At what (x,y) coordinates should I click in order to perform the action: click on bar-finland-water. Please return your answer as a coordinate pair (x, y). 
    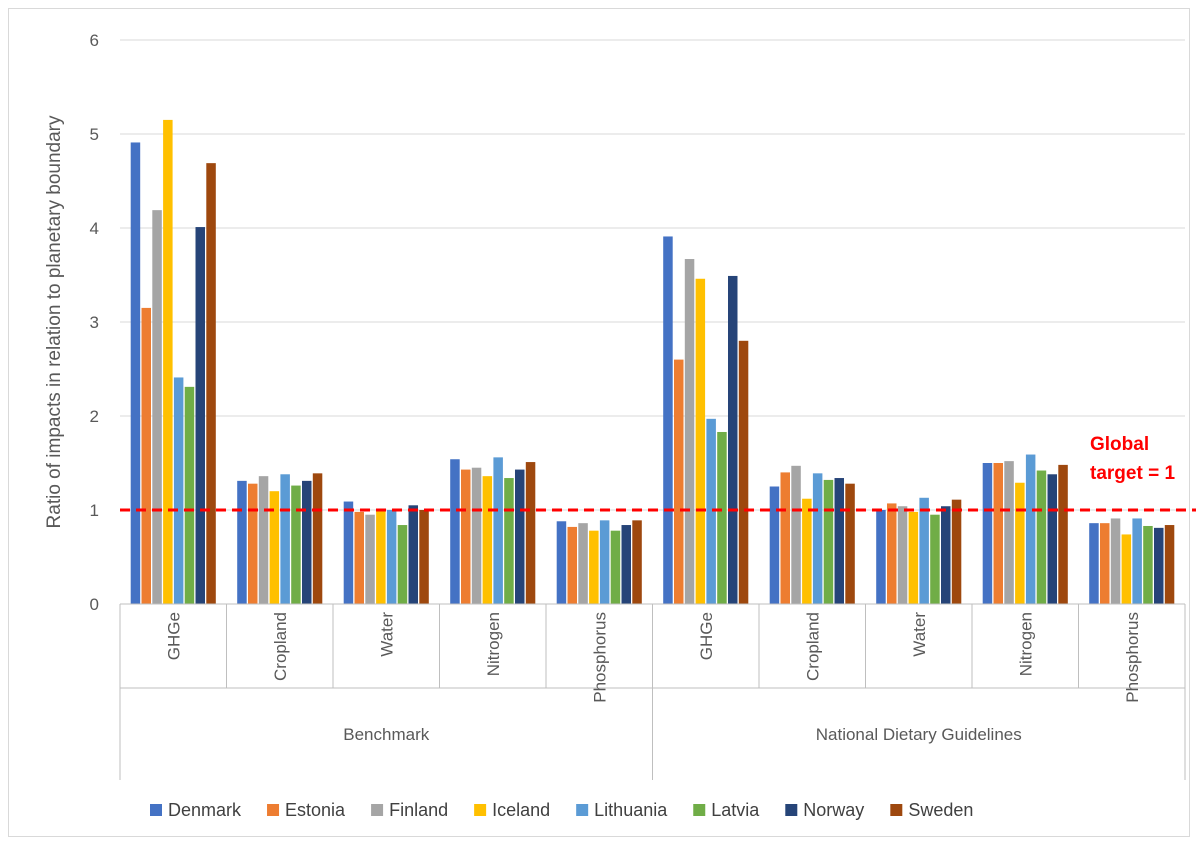
    Looking at the image, I should click on (902, 555).